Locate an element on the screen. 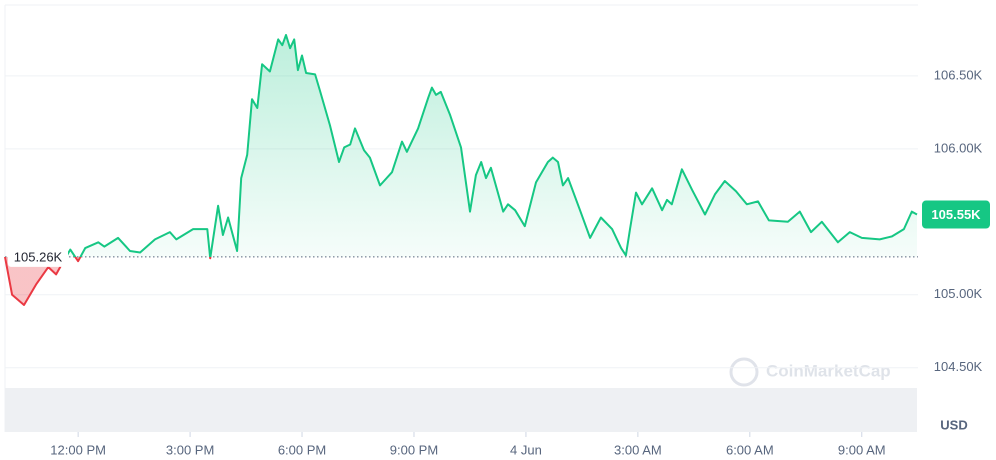  watermark-logo is located at coordinates (744, 372).